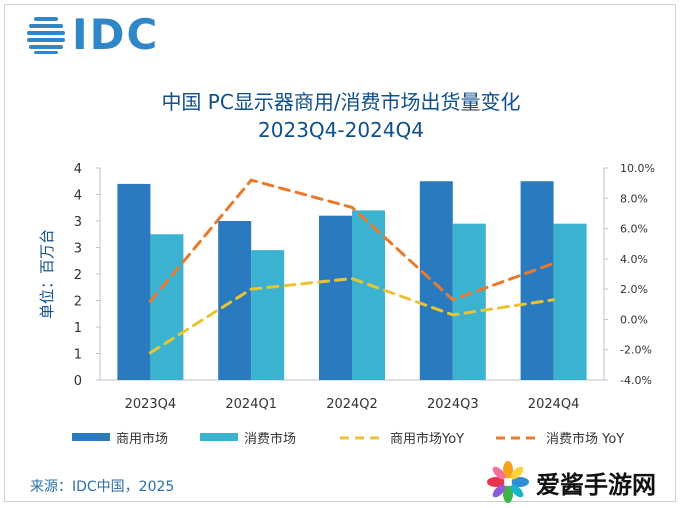  I want to click on legend-label: 消费市场 YoY, so click(585, 439).